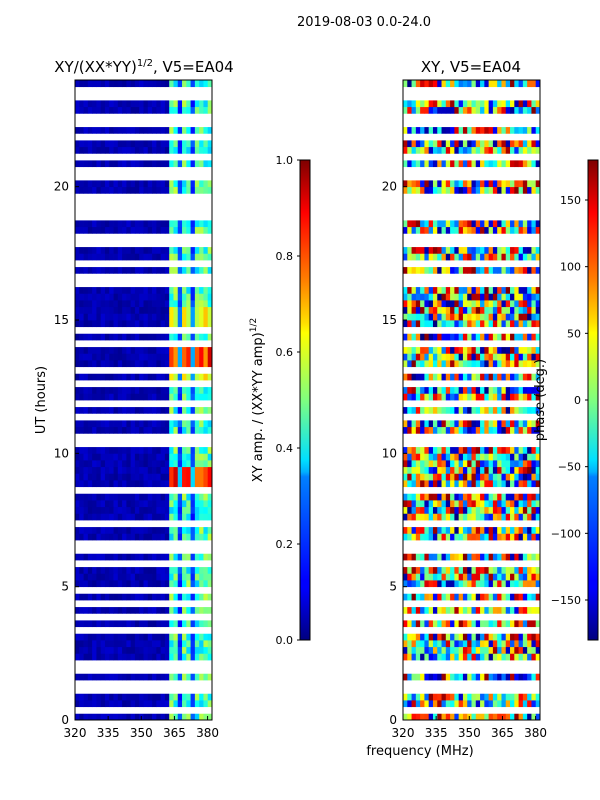 The height and width of the screenshot is (800, 600). I want to click on x-tick-label: 380, so click(207, 733).